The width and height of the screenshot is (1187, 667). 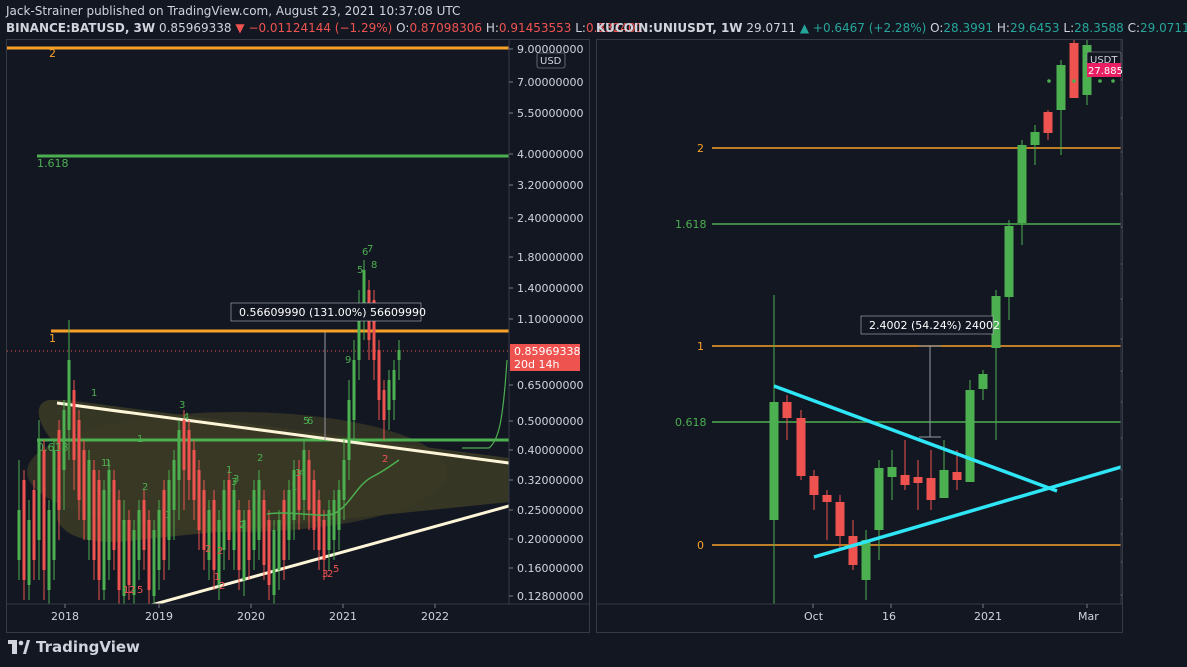 What do you see at coordinates (65, 616) in the screenshot?
I see `left-x-tick-label: 2018` at bounding box center [65, 616].